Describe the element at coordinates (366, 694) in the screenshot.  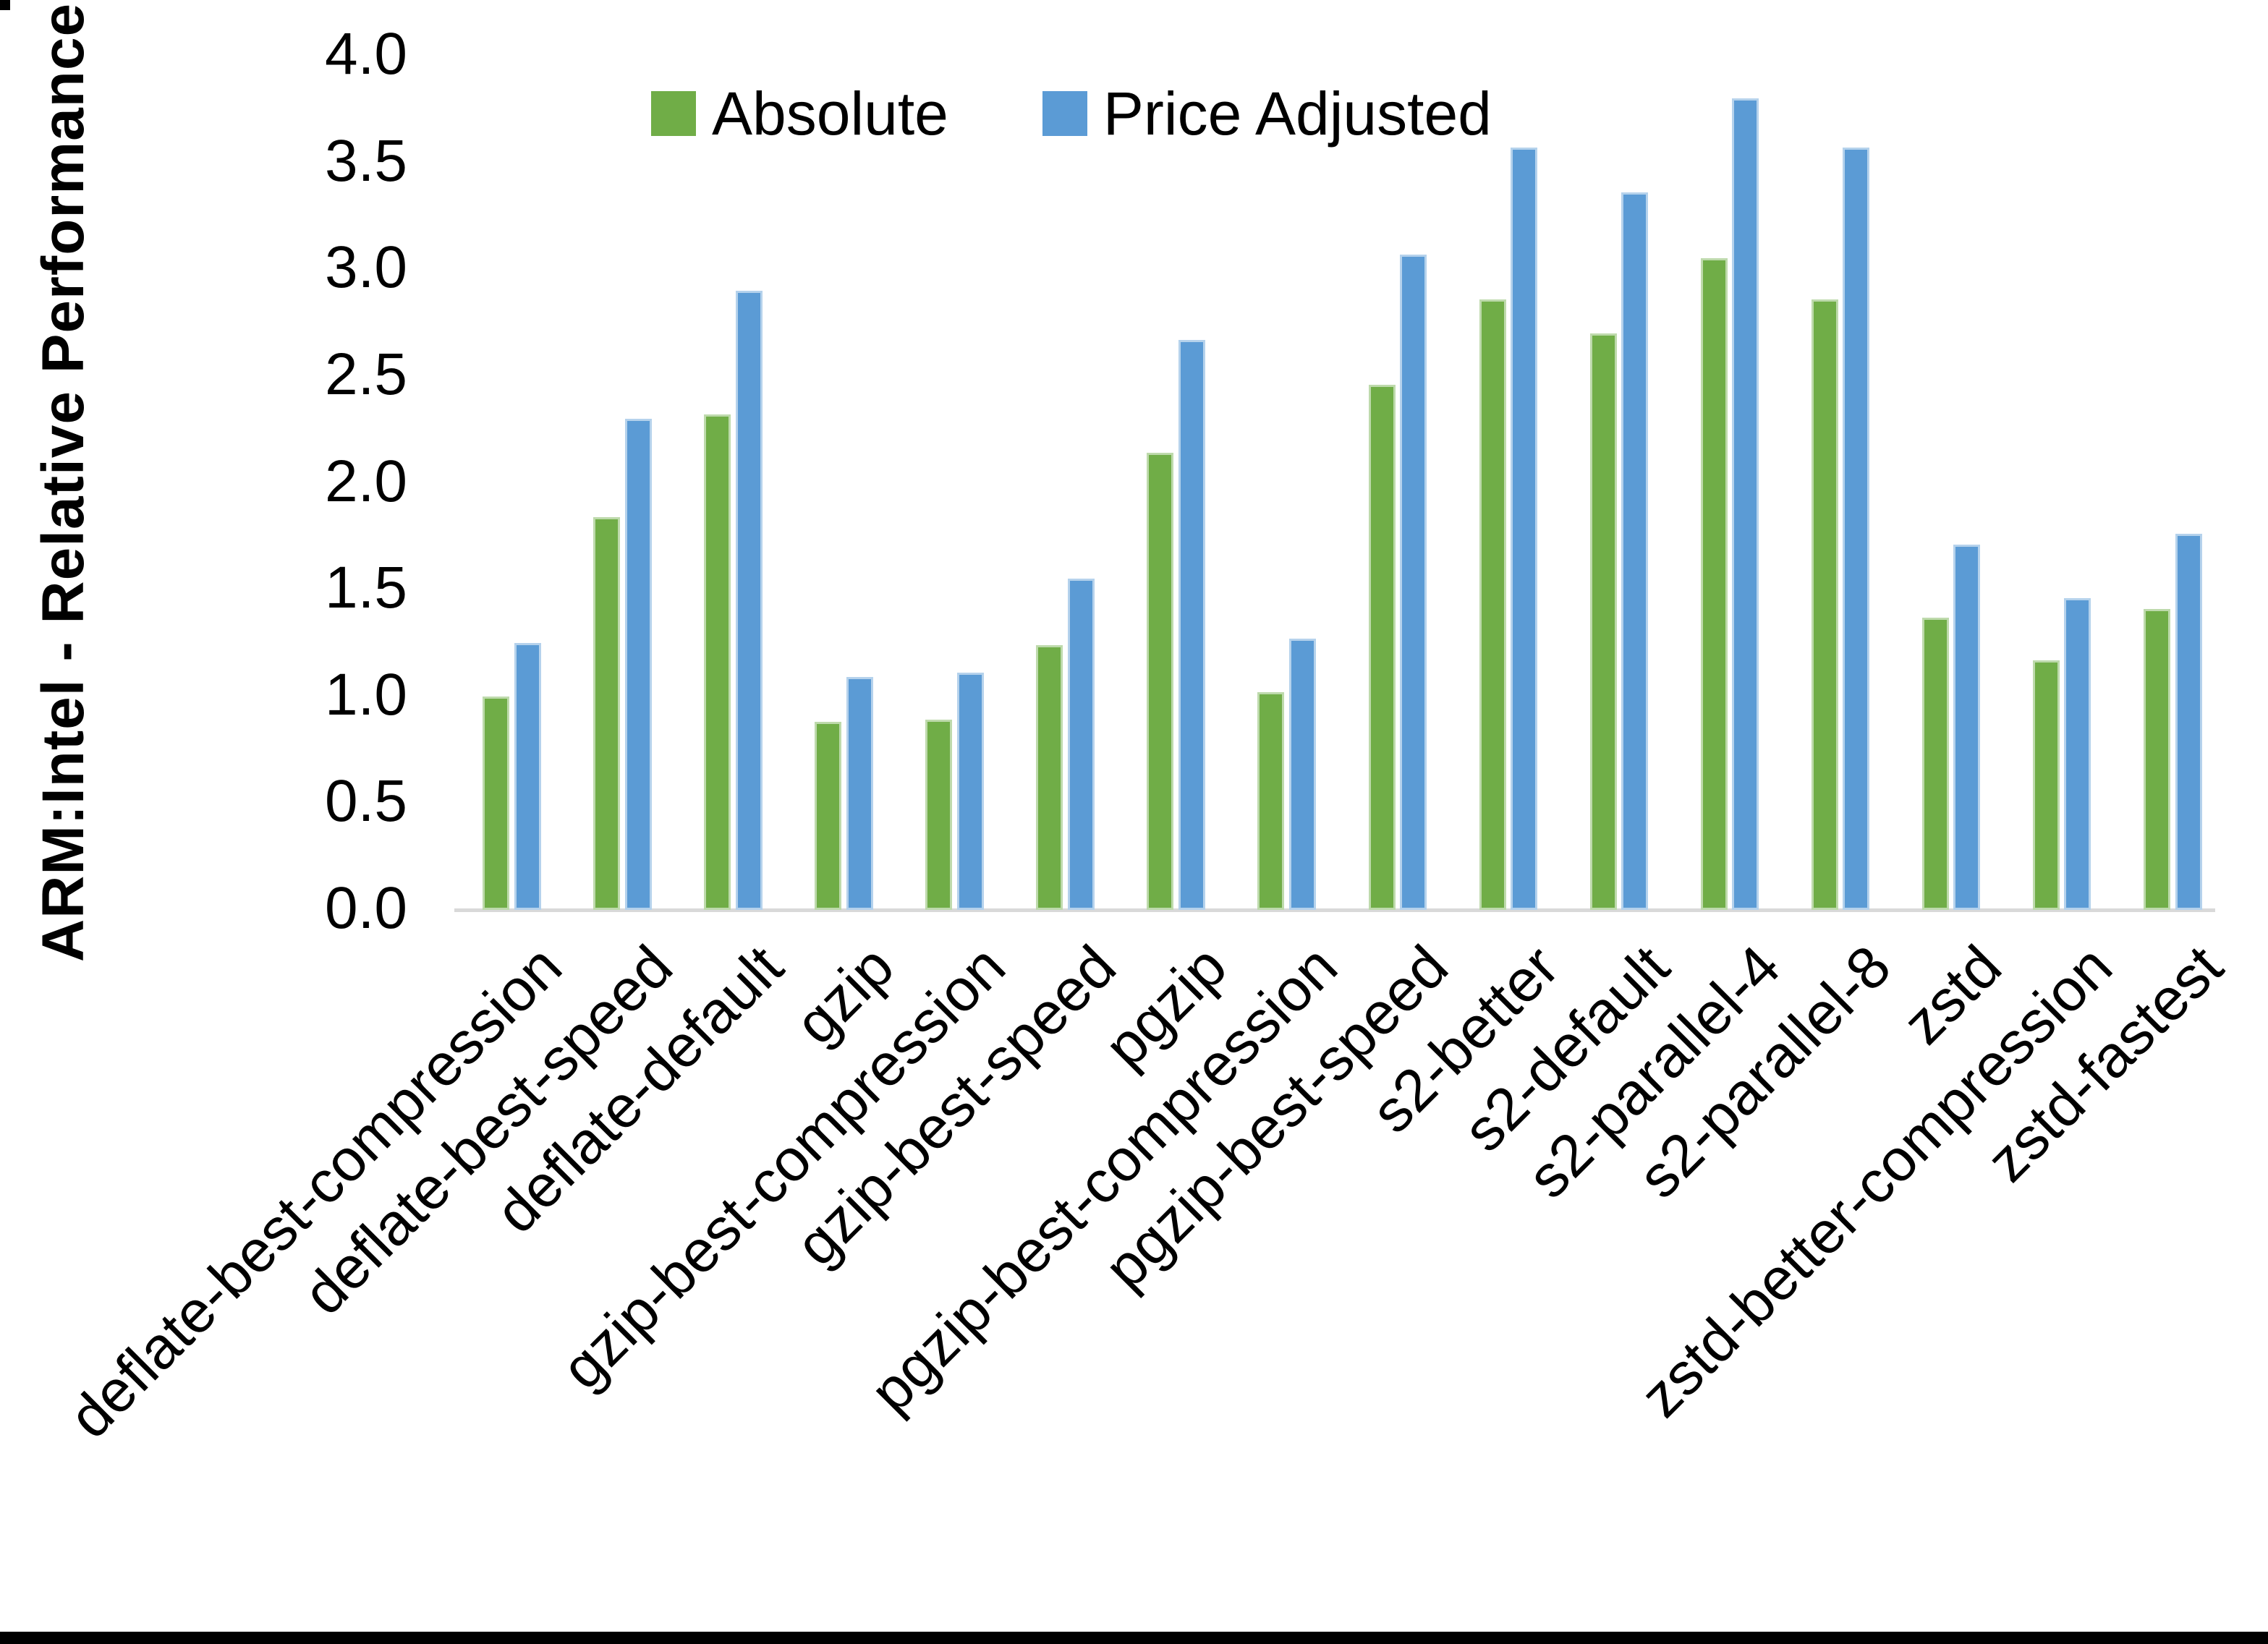
I see `y-tick-label: 1.0` at that location.